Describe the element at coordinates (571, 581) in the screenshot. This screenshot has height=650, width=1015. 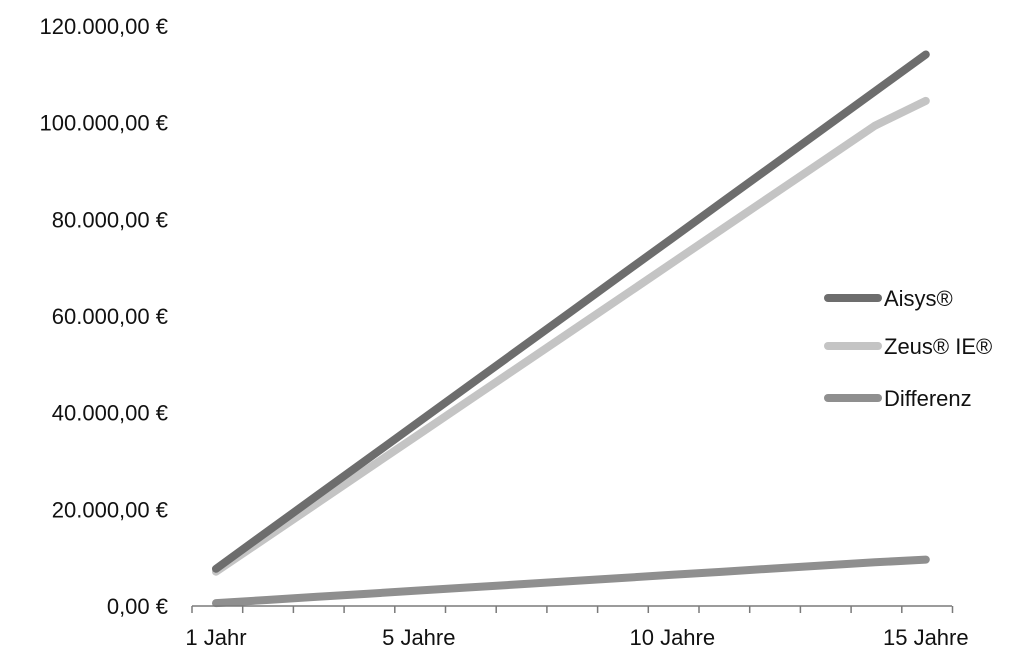
I see `series-line-differenz` at that location.